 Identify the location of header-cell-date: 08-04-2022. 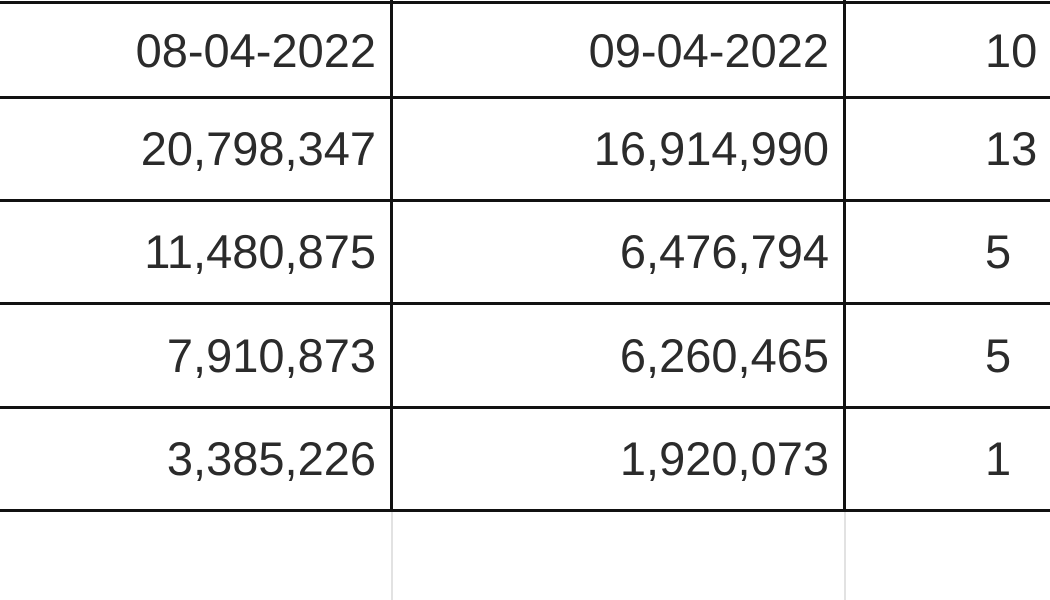
(255, 50).